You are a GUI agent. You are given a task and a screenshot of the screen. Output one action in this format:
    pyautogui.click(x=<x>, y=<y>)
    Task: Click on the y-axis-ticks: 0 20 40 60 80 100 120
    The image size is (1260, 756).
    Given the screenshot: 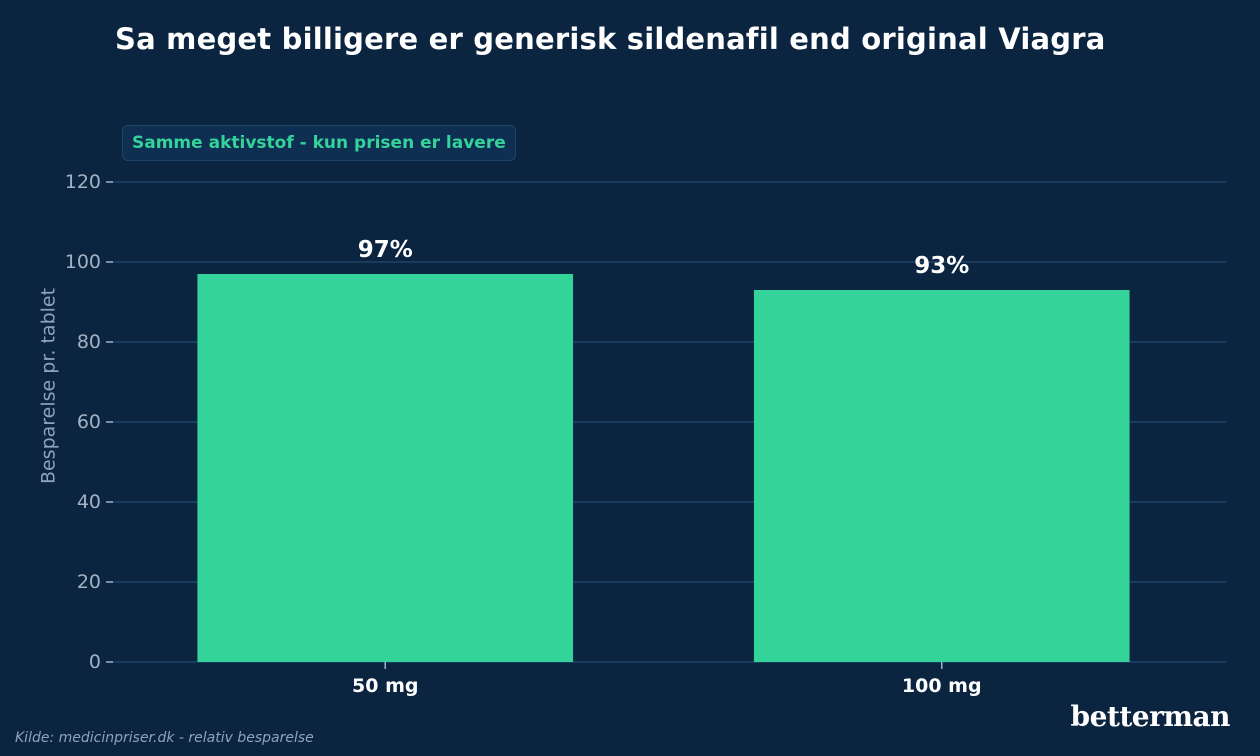 What is the action you would take?
    pyautogui.click(x=89, y=422)
    